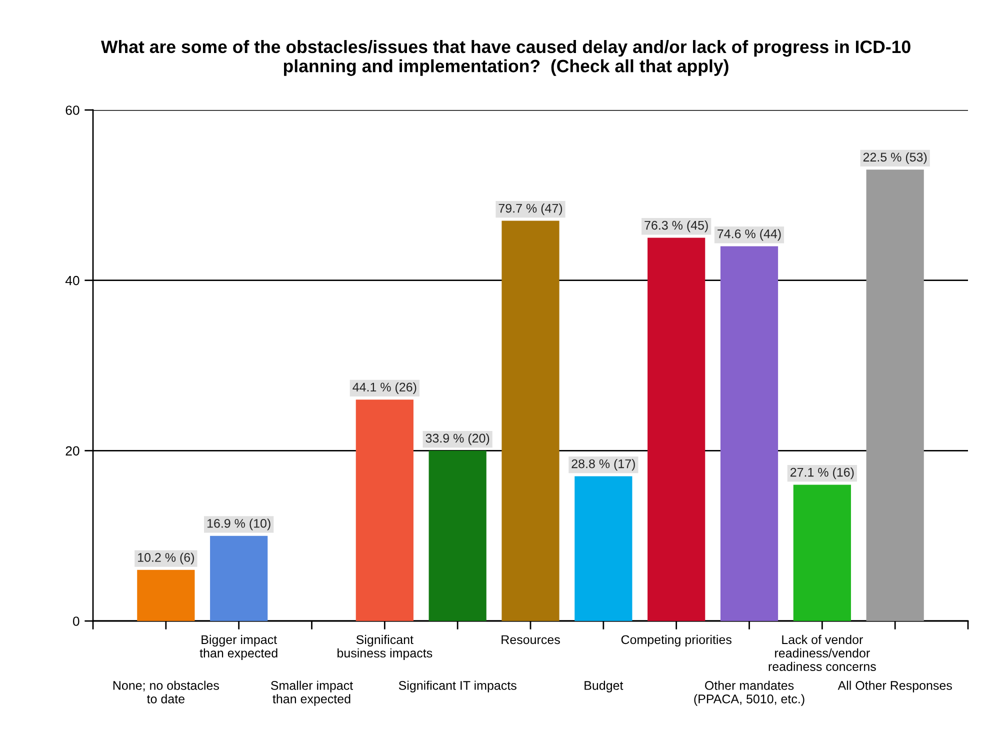 The width and height of the screenshot is (982, 746). What do you see at coordinates (531, 639) in the screenshot?
I see `x-tick-label: Resources` at bounding box center [531, 639].